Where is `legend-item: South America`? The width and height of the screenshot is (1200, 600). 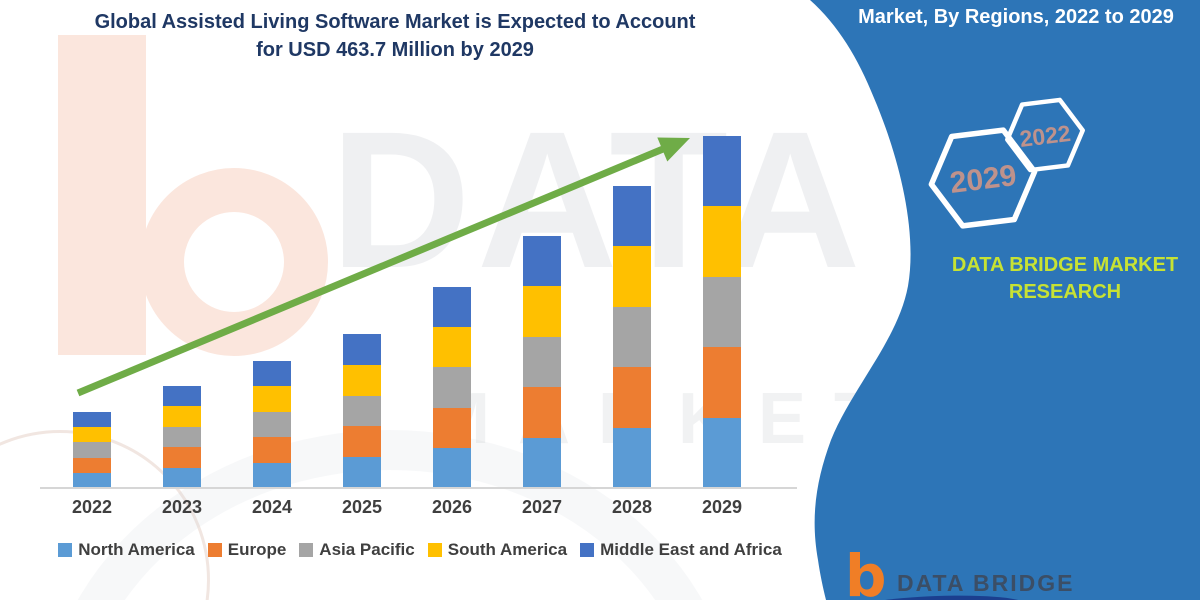 legend-item: South America is located at coordinates (497, 550).